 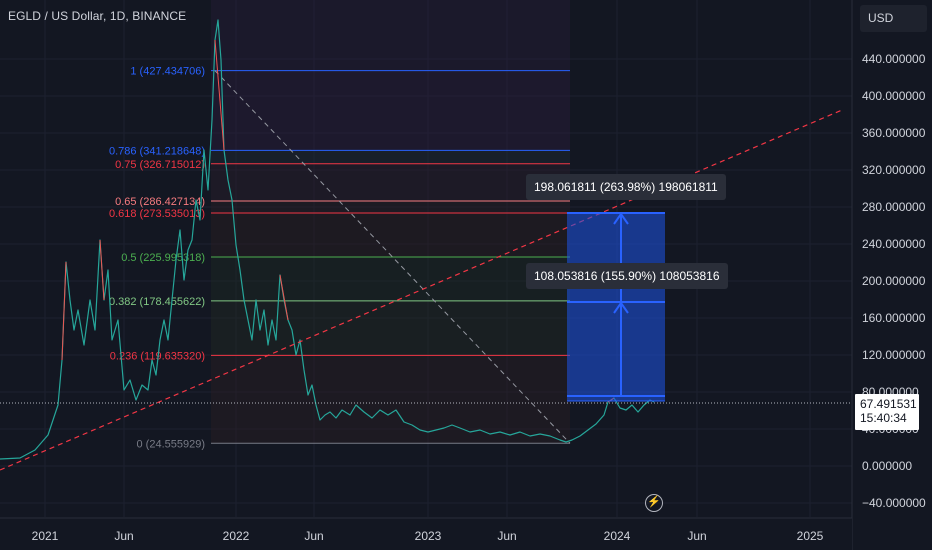 What do you see at coordinates (626, 187) in the screenshot?
I see `measure-label-outer: 198.061811 (263.98%) 198061811` at bounding box center [626, 187].